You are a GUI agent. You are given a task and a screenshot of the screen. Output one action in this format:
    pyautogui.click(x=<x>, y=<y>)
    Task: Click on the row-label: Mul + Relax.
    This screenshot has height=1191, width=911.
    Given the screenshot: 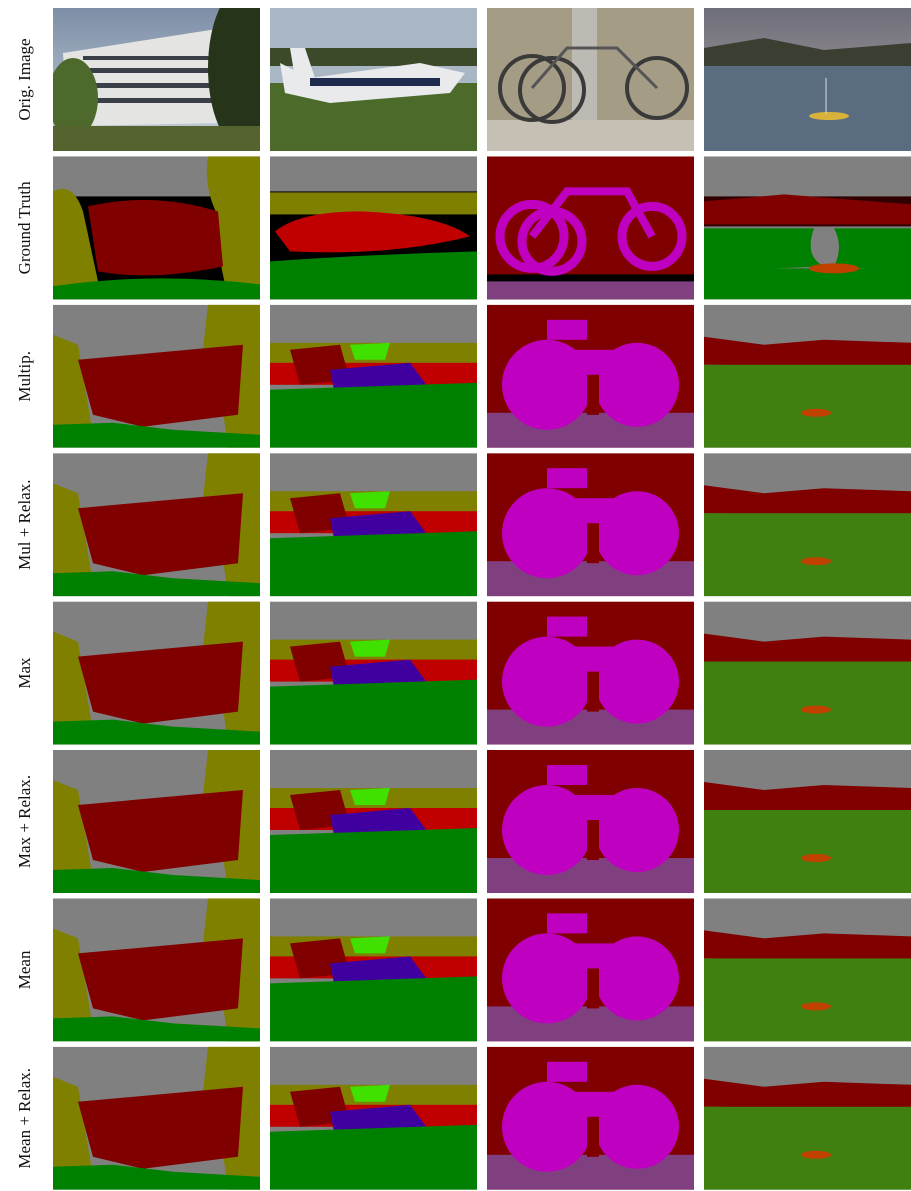 What is the action you would take?
    pyautogui.click(x=24, y=525)
    